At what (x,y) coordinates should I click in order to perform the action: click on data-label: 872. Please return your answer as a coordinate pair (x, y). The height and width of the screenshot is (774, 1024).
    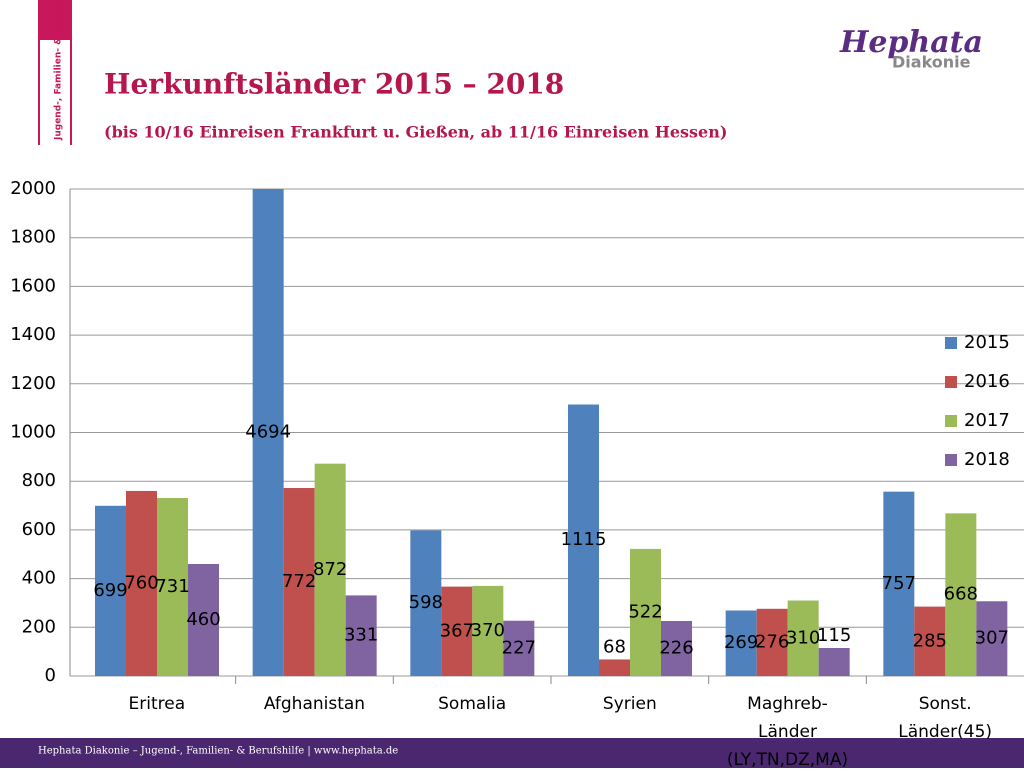
    Looking at the image, I should click on (330, 569).